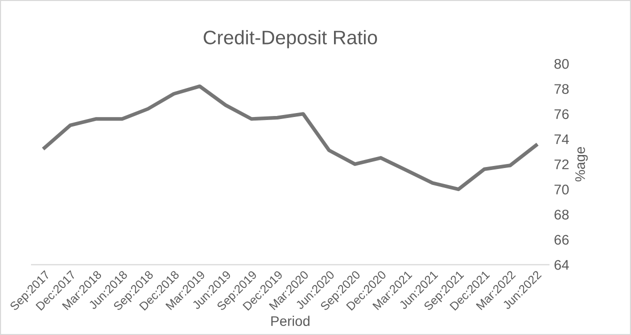 The image size is (631, 335). I want to click on y-axis-title: %age, so click(581, 164).